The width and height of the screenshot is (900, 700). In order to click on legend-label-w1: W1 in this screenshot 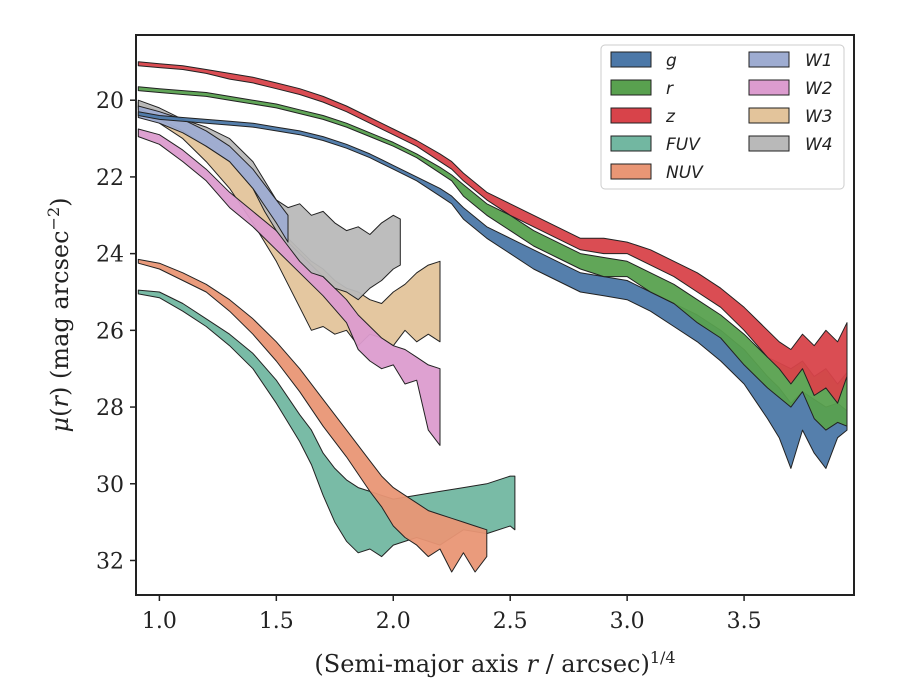, I will do `click(819, 61)`.